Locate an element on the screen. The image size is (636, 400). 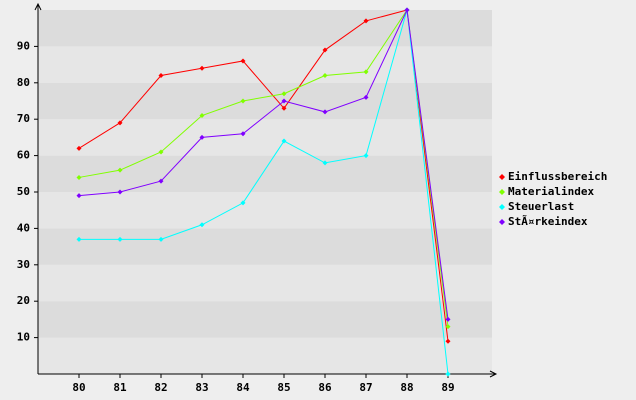
y-tick-label: 30 is located at coordinates (23, 264).